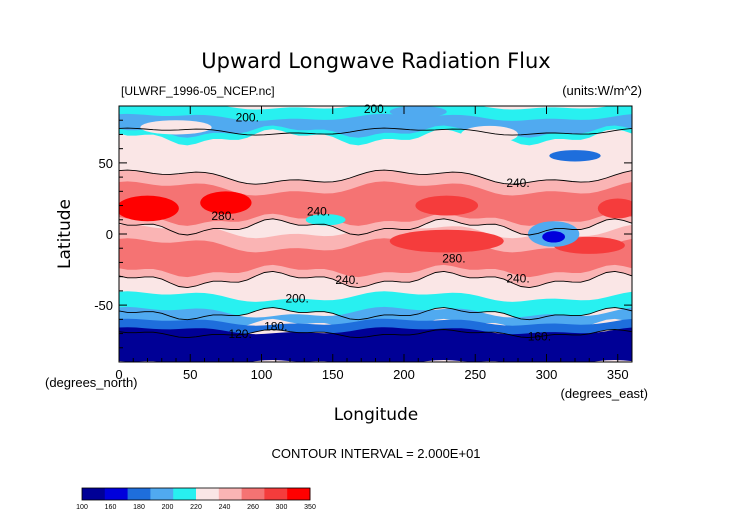 This screenshot has height=532, width=752. I want to click on x-tick-label: 250, so click(475, 374).